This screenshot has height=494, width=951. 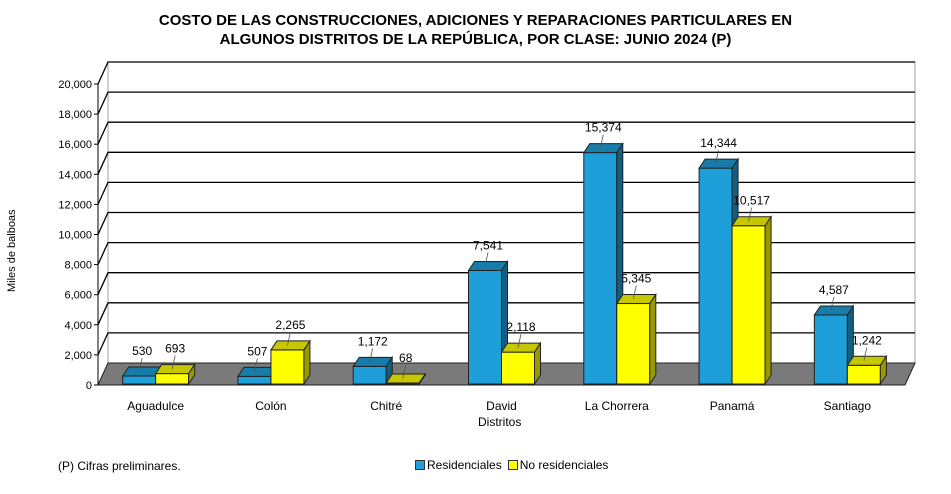 I want to click on y-tick-label: 20,000, so click(x=75, y=85).